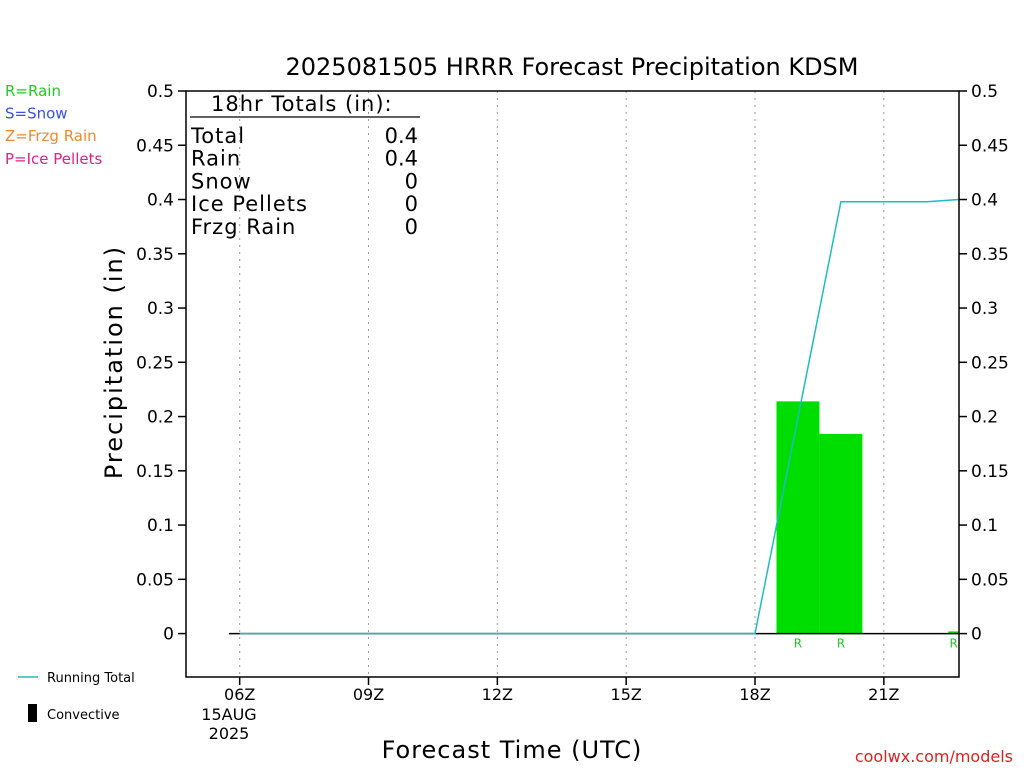 The image size is (1024, 768). I want to click on y-tick-label-right: 0, so click(976, 635).